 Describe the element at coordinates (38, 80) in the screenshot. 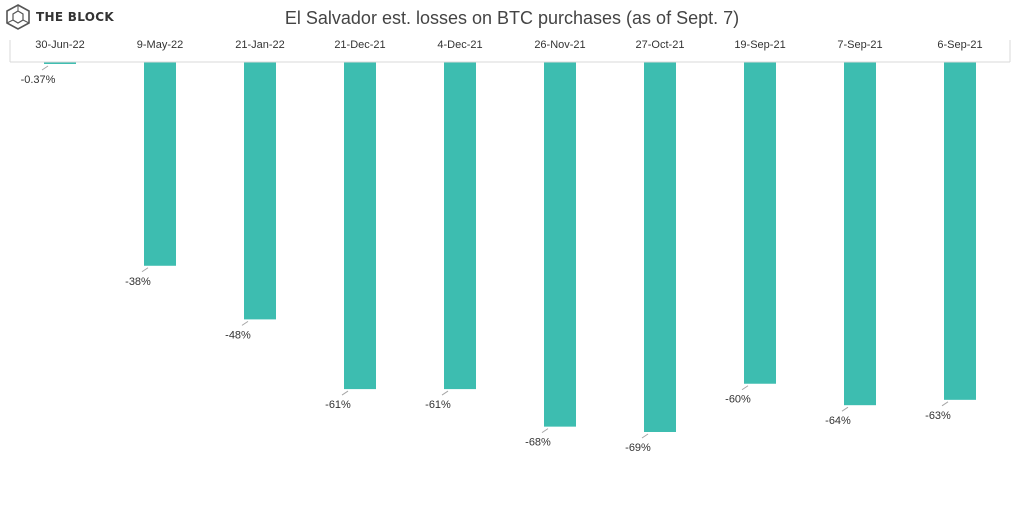

I see `data-label: -0.37%` at that location.